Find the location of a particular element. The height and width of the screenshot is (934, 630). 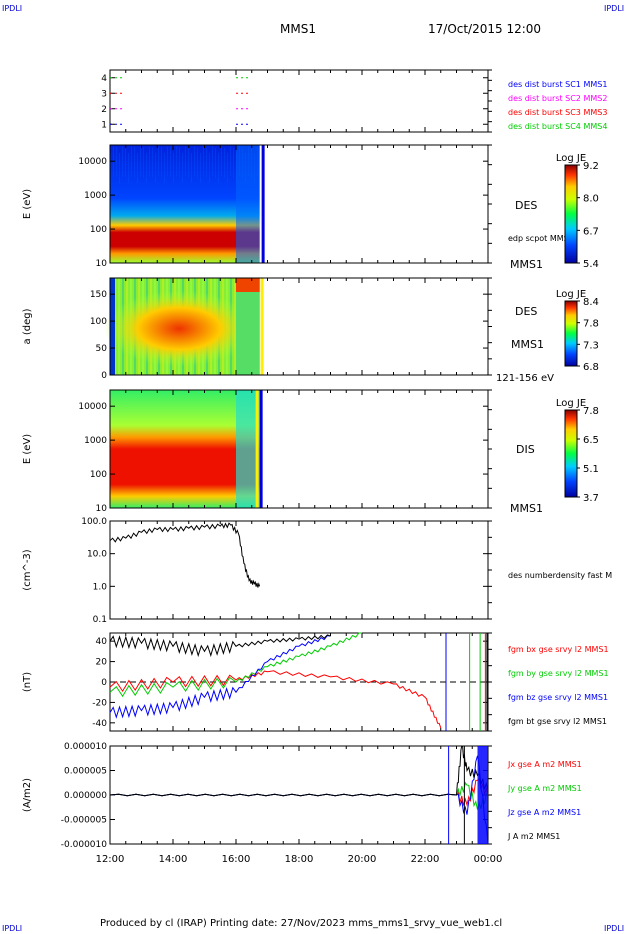

bfield-legend-3: fgm bz gse srvy l2 MMS1 is located at coordinates (558, 697).